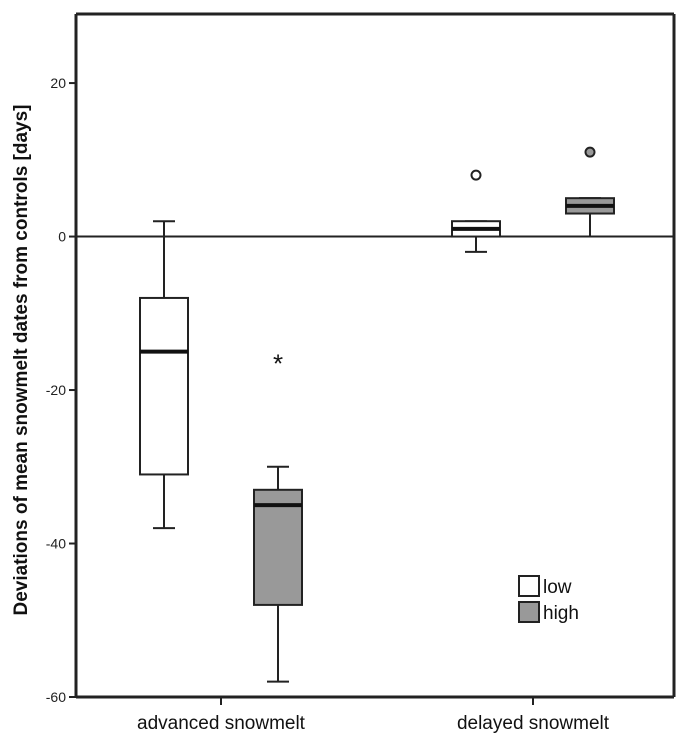  What do you see at coordinates (529, 586) in the screenshot?
I see `legend-swatch-low` at bounding box center [529, 586].